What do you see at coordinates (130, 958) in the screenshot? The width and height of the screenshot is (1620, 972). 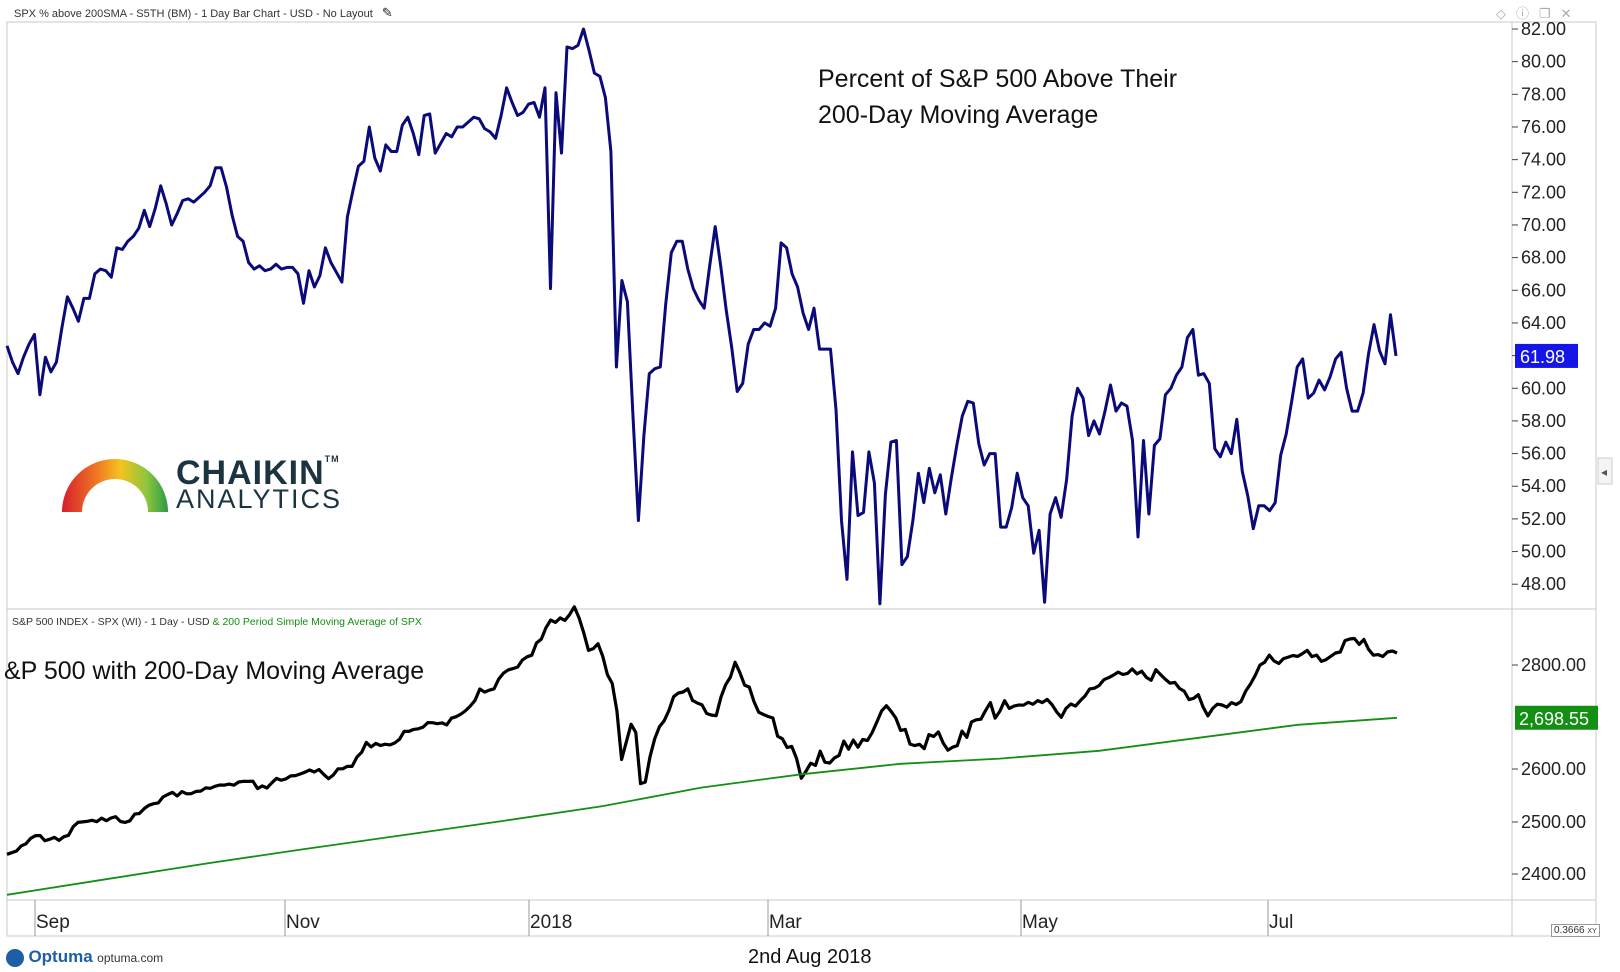 I see `optuma-url: optuma.com` at bounding box center [130, 958].